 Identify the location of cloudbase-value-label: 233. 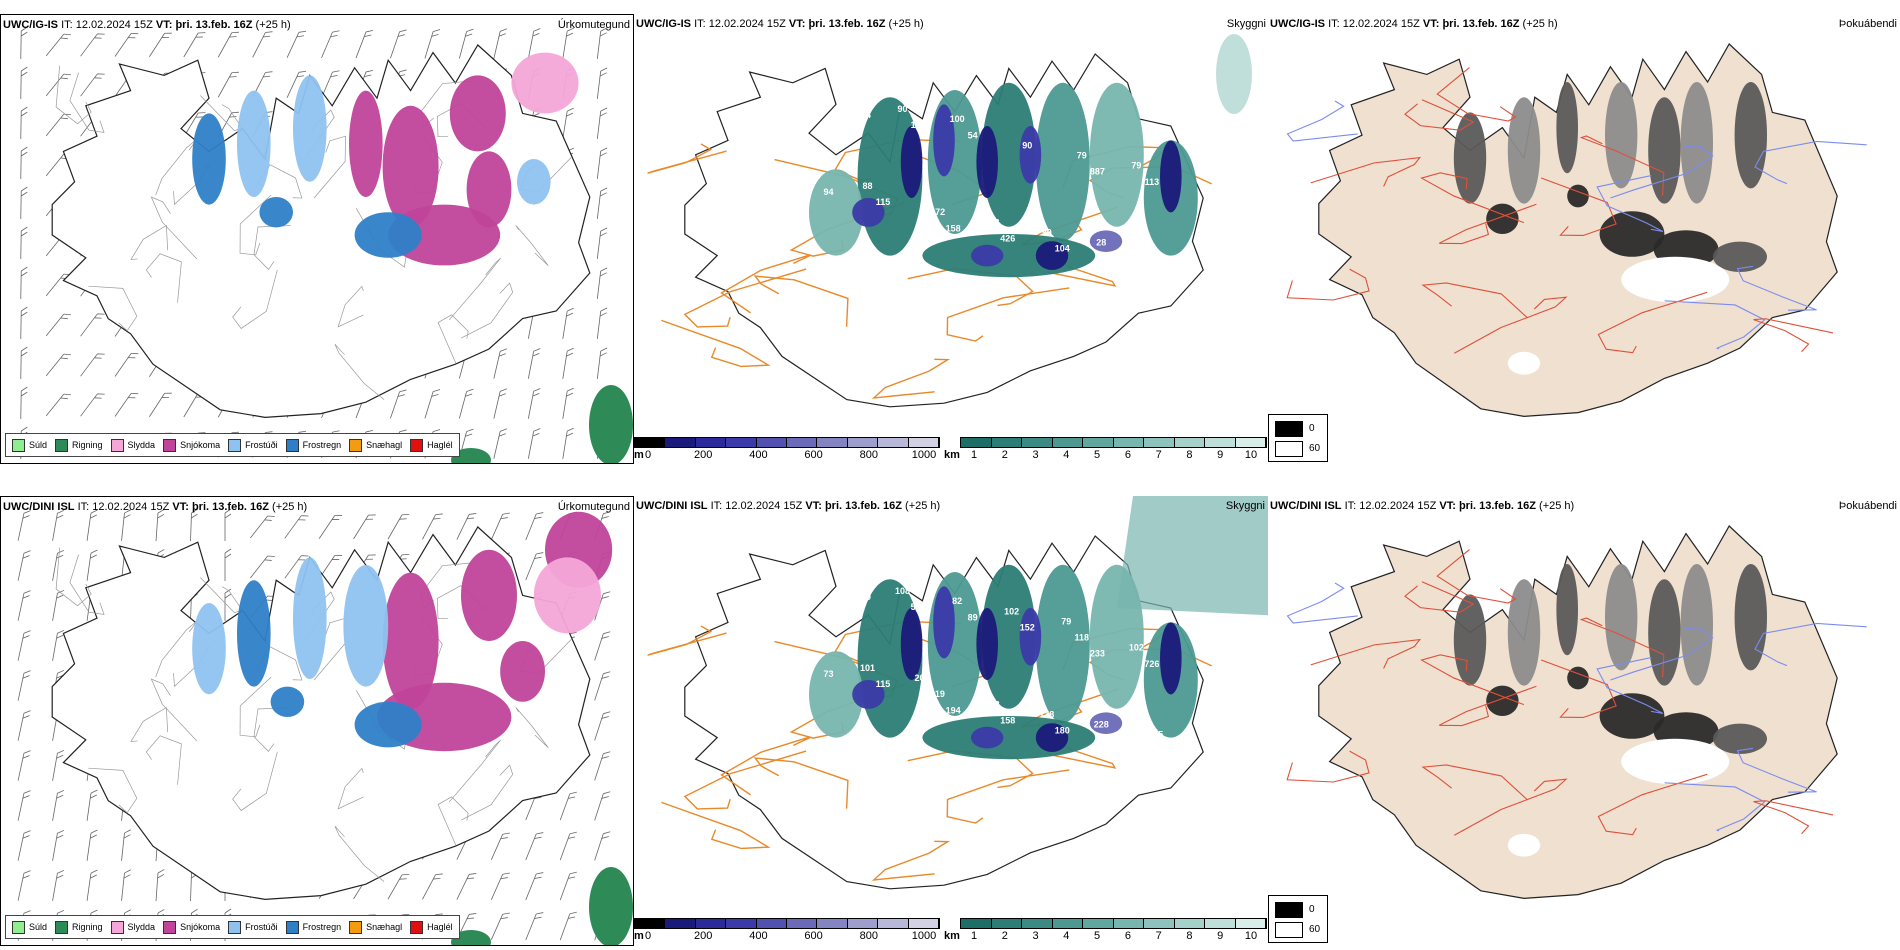
(1097, 654).